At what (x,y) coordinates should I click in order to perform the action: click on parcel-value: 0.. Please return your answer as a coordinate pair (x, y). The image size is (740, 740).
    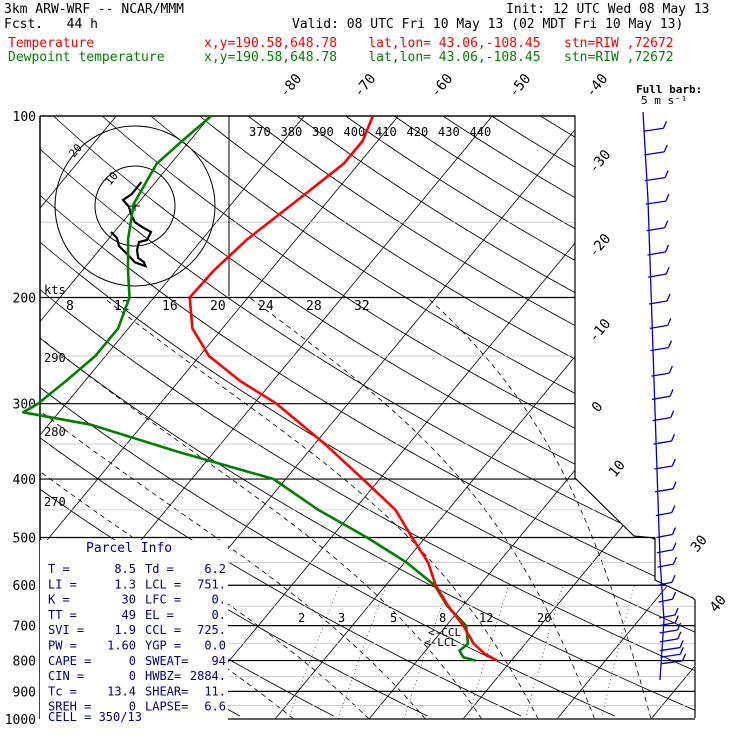
    Looking at the image, I should click on (219, 600).